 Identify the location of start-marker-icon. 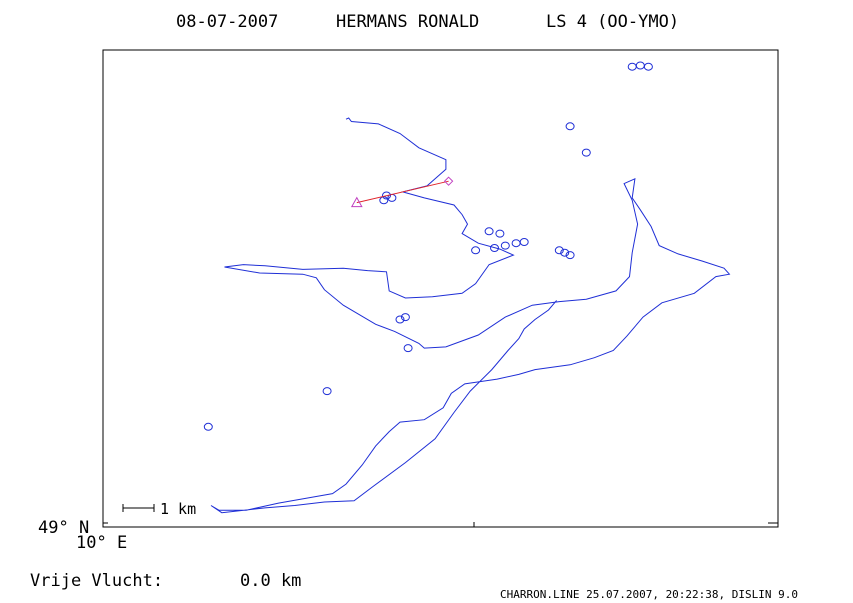
(356, 202).